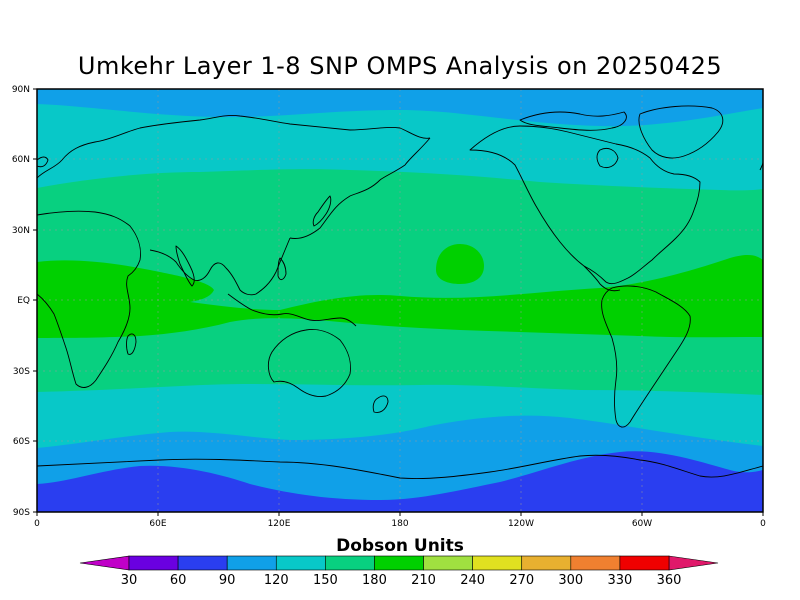 Image resolution: width=800 pixels, height=600 pixels. I want to click on colorbar-level-label: 210, so click(423, 580).